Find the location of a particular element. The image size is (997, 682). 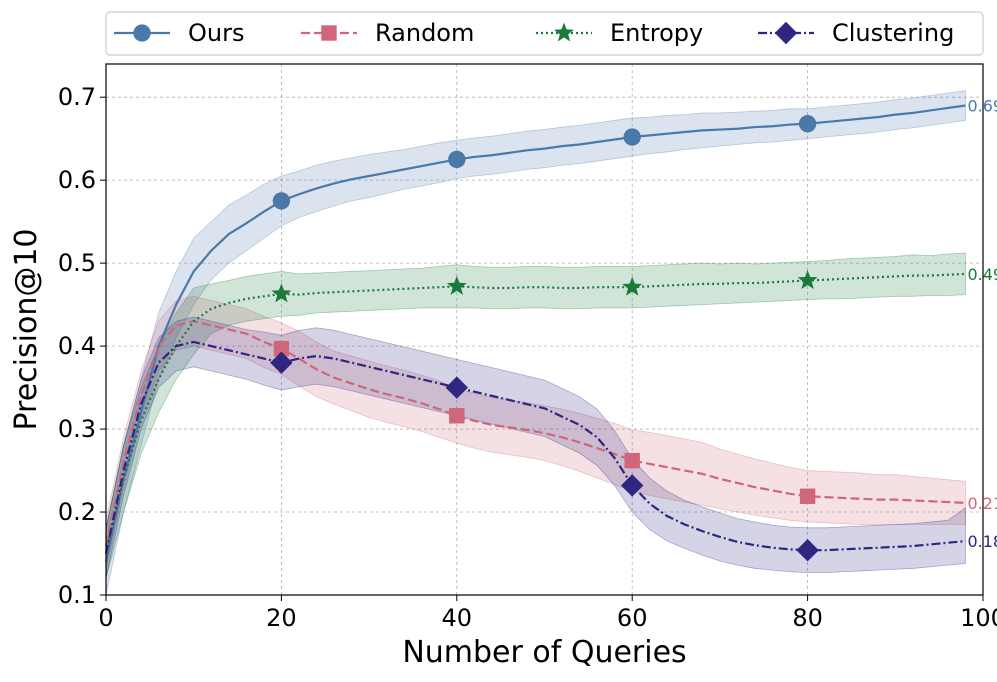

x-tick-label: 0 is located at coordinates (105, 618).